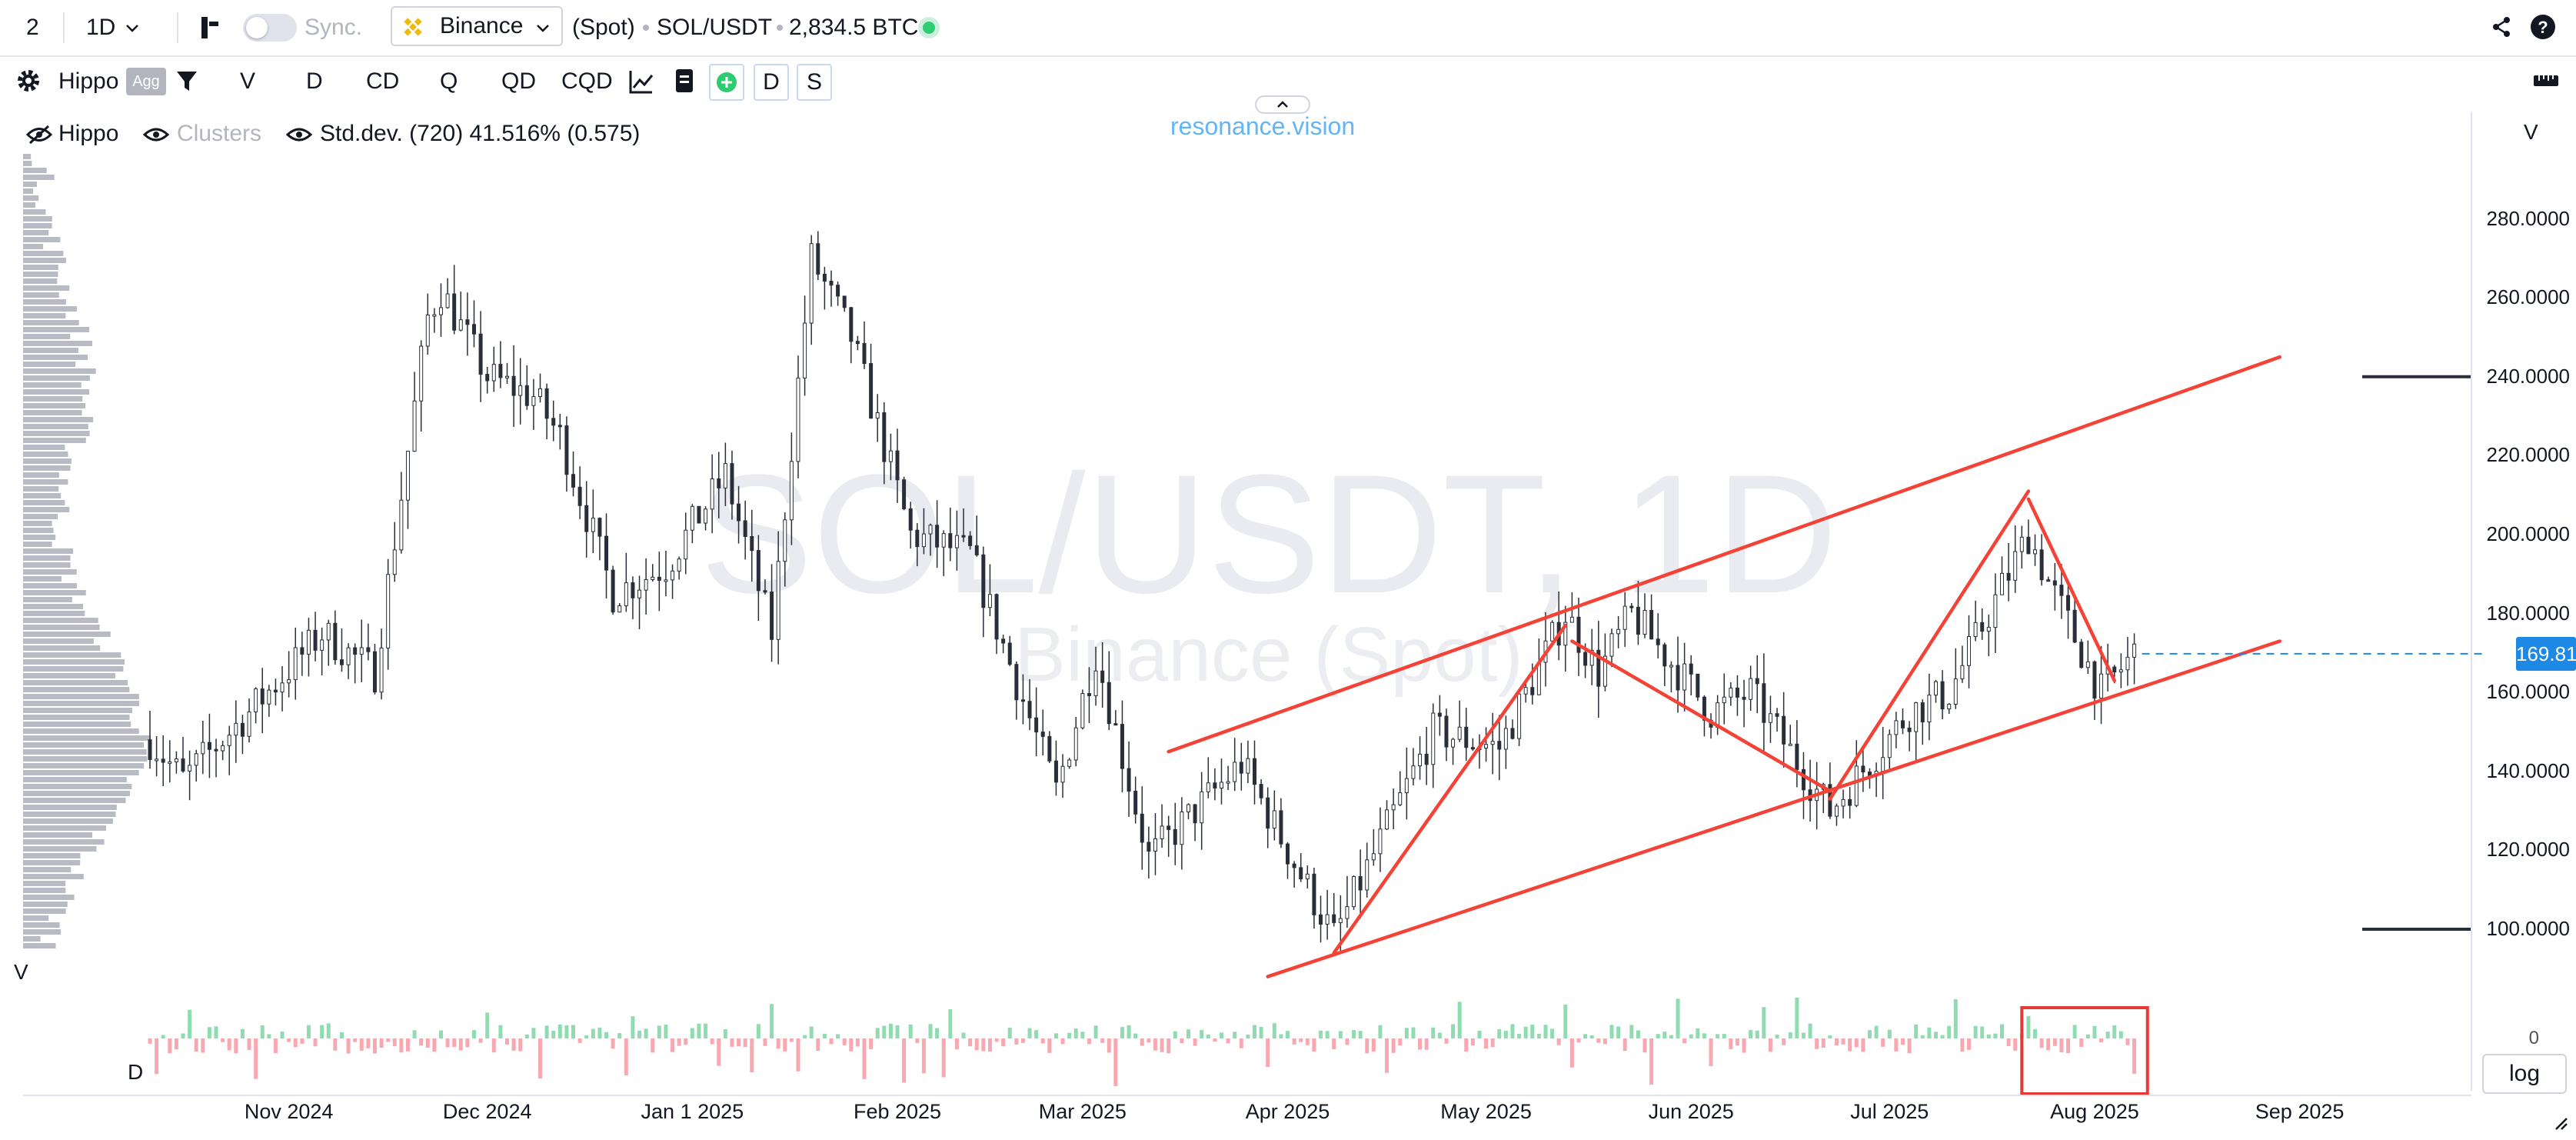 The width and height of the screenshot is (2576, 1140). I want to click on mode-d: D, so click(314, 81).